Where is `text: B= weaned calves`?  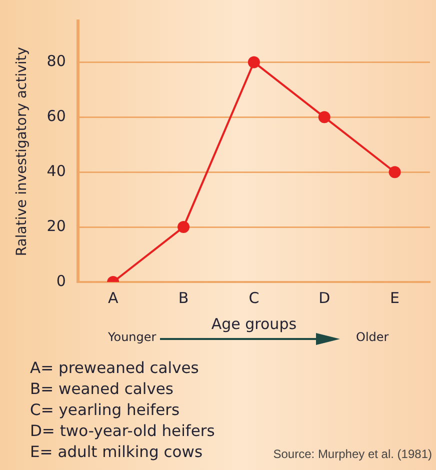
text: B= weaned calves is located at coordinates (102, 389).